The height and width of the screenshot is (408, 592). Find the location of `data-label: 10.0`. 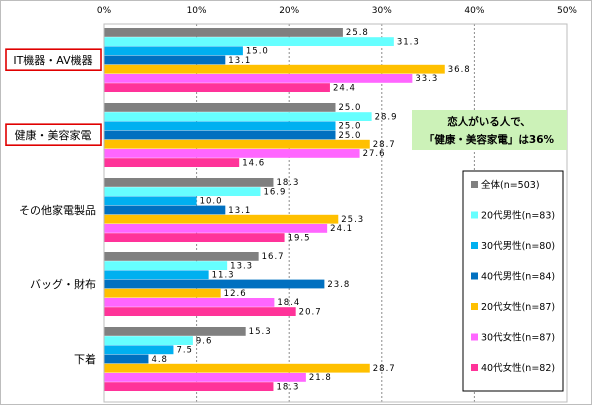

data-label: 10.0 is located at coordinates (211, 202).